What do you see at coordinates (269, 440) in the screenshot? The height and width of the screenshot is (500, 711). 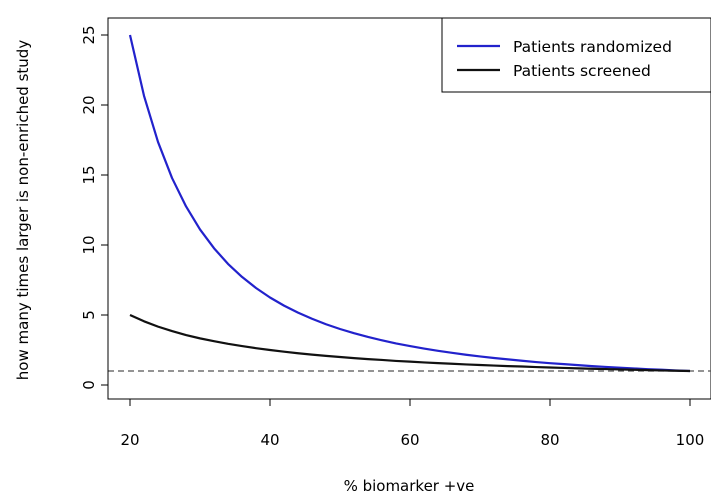 I see `x-tick-label: 40` at bounding box center [269, 440].